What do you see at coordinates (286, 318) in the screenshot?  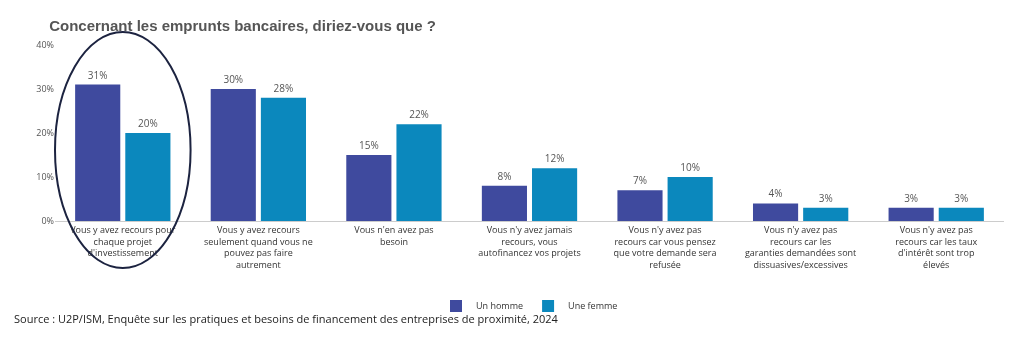 I see `source-note: Source : U2P/ISM, Enquête sur les pratiques et besoins de financement des entreprises de proximité, 2024` at bounding box center [286, 318].